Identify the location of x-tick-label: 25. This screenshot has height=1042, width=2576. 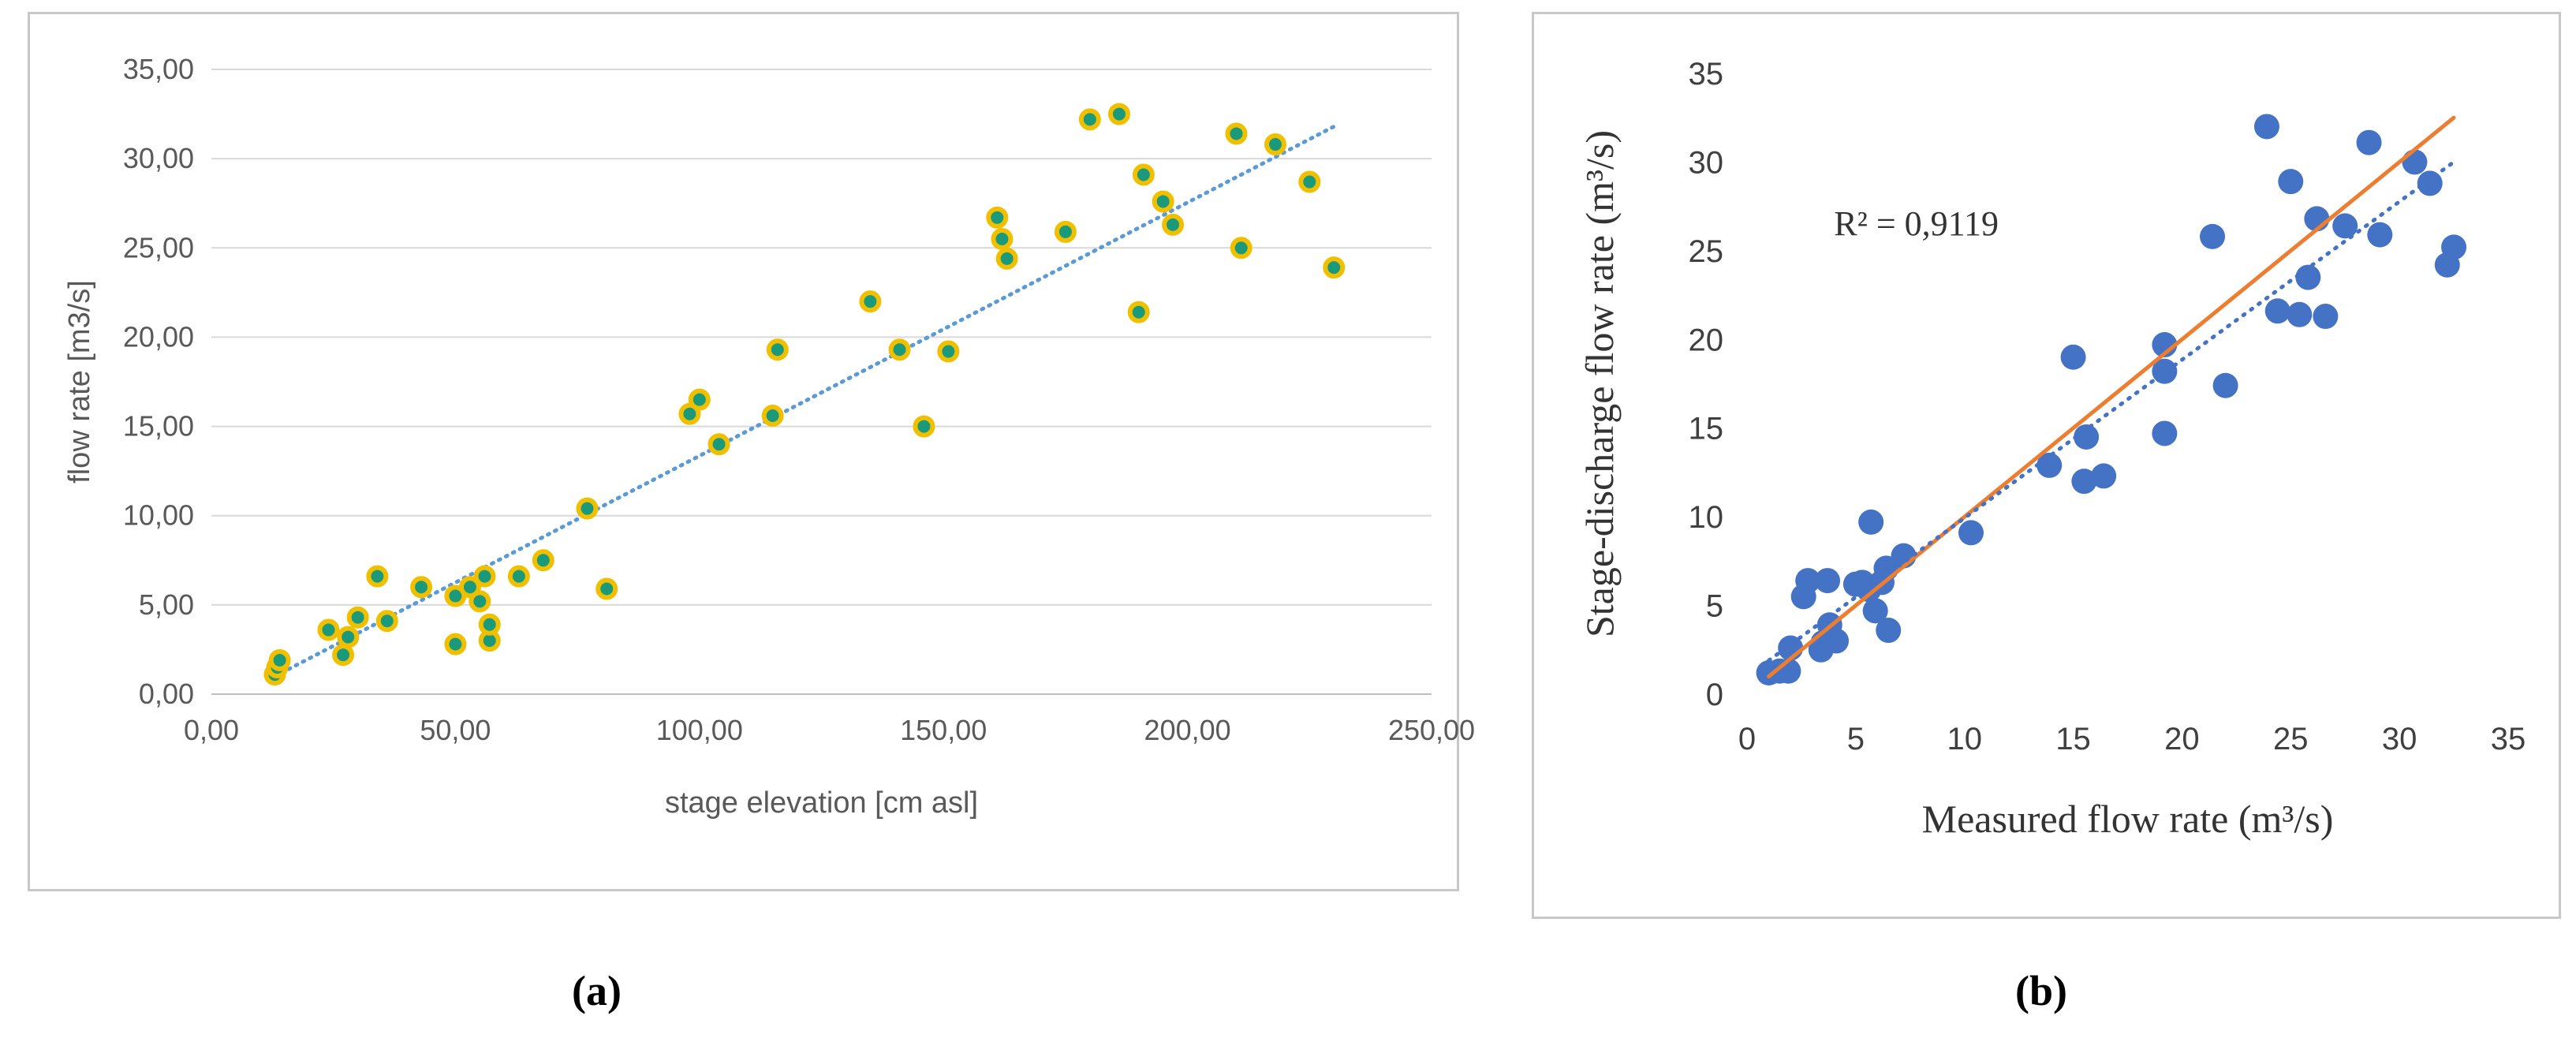
(2291, 739).